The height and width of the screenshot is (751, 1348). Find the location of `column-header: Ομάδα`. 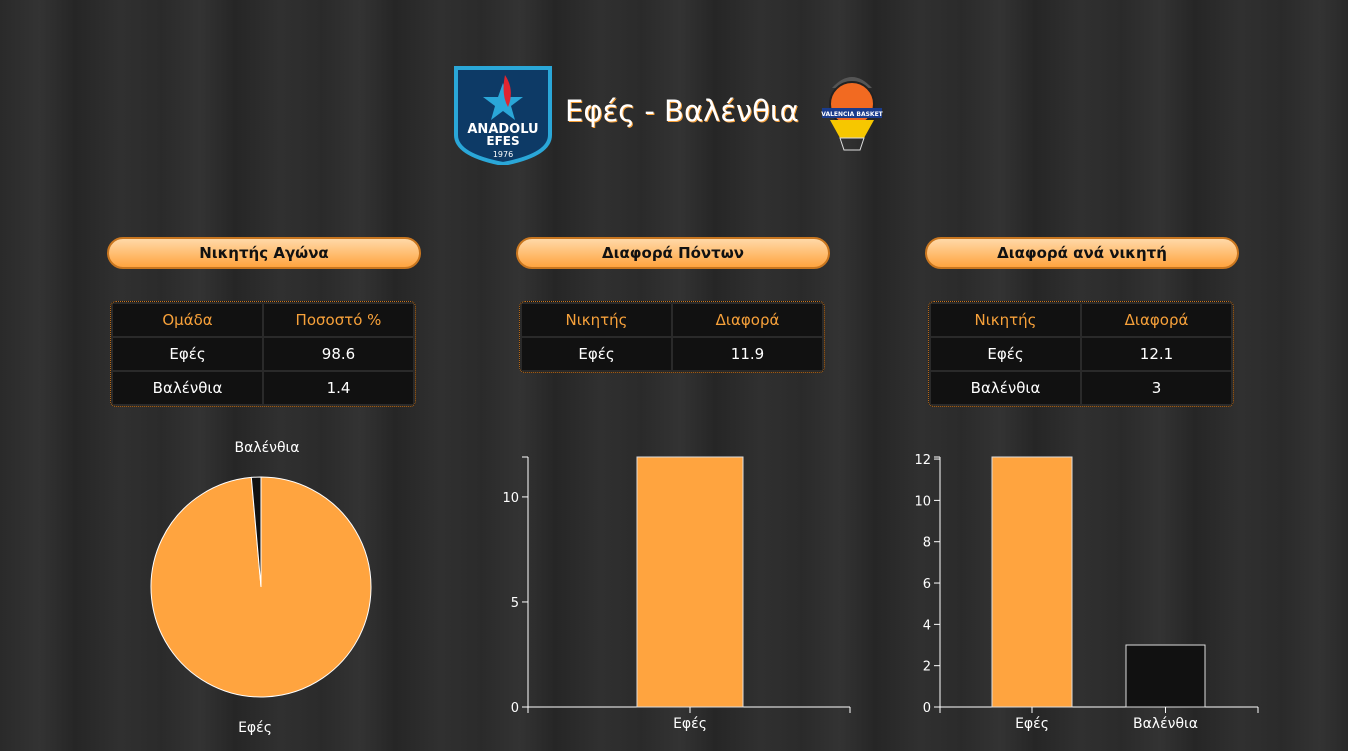

column-header: Ομάδα is located at coordinates (187, 320).